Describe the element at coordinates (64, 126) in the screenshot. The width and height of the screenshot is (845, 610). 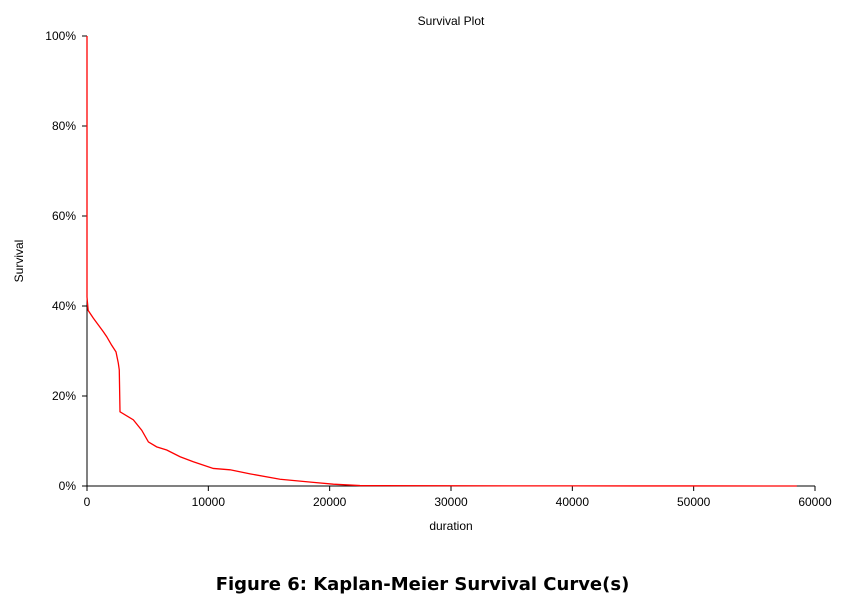
I see `y-tick-label: 80%` at that location.